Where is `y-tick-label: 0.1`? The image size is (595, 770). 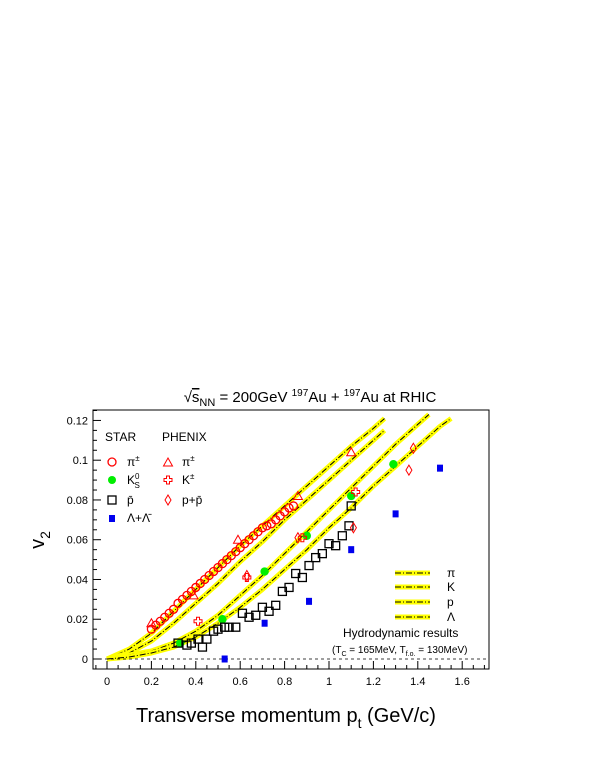 y-tick-label: 0.1 is located at coordinates (80, 461).